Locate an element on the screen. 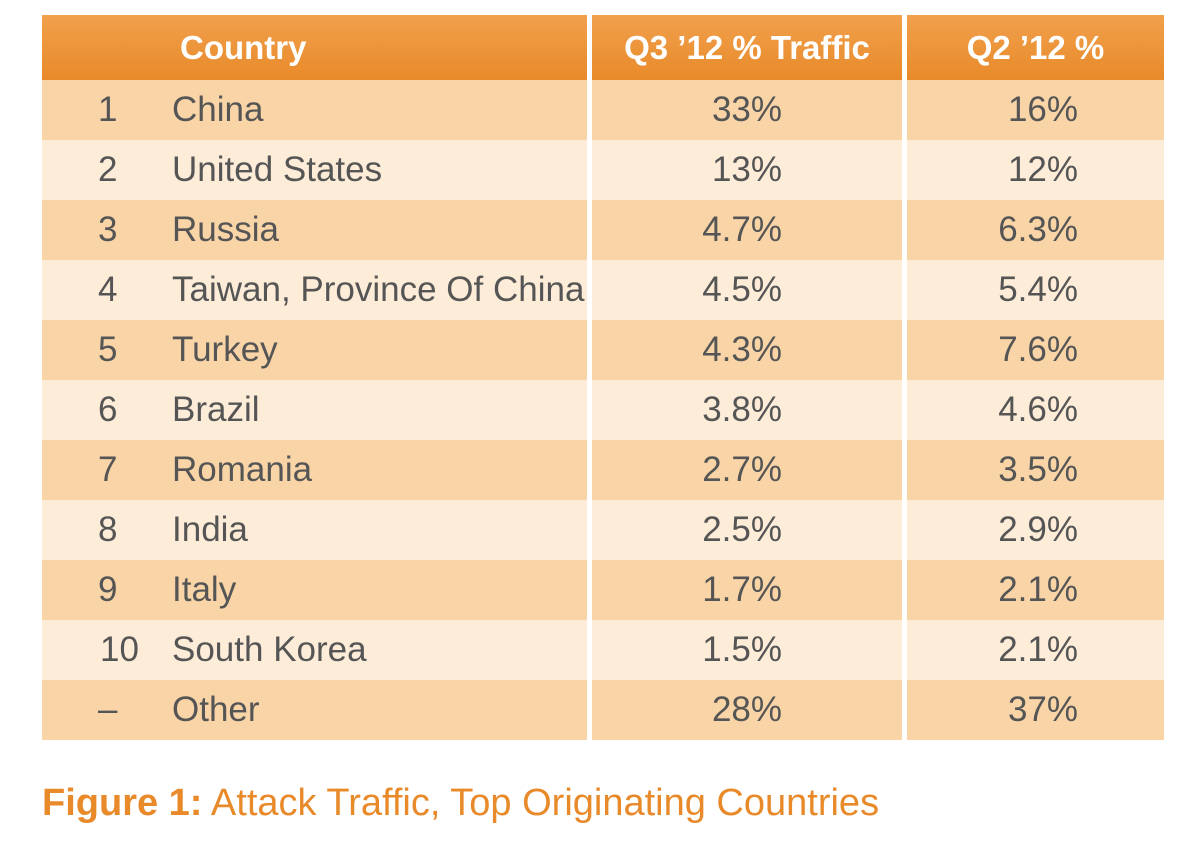 Image resolution: width=1195 pixels, height=850 pixels. table-row: 4 Taiwan, Province Of China 4.5% 5.4% is located at coordinates (603, 290).